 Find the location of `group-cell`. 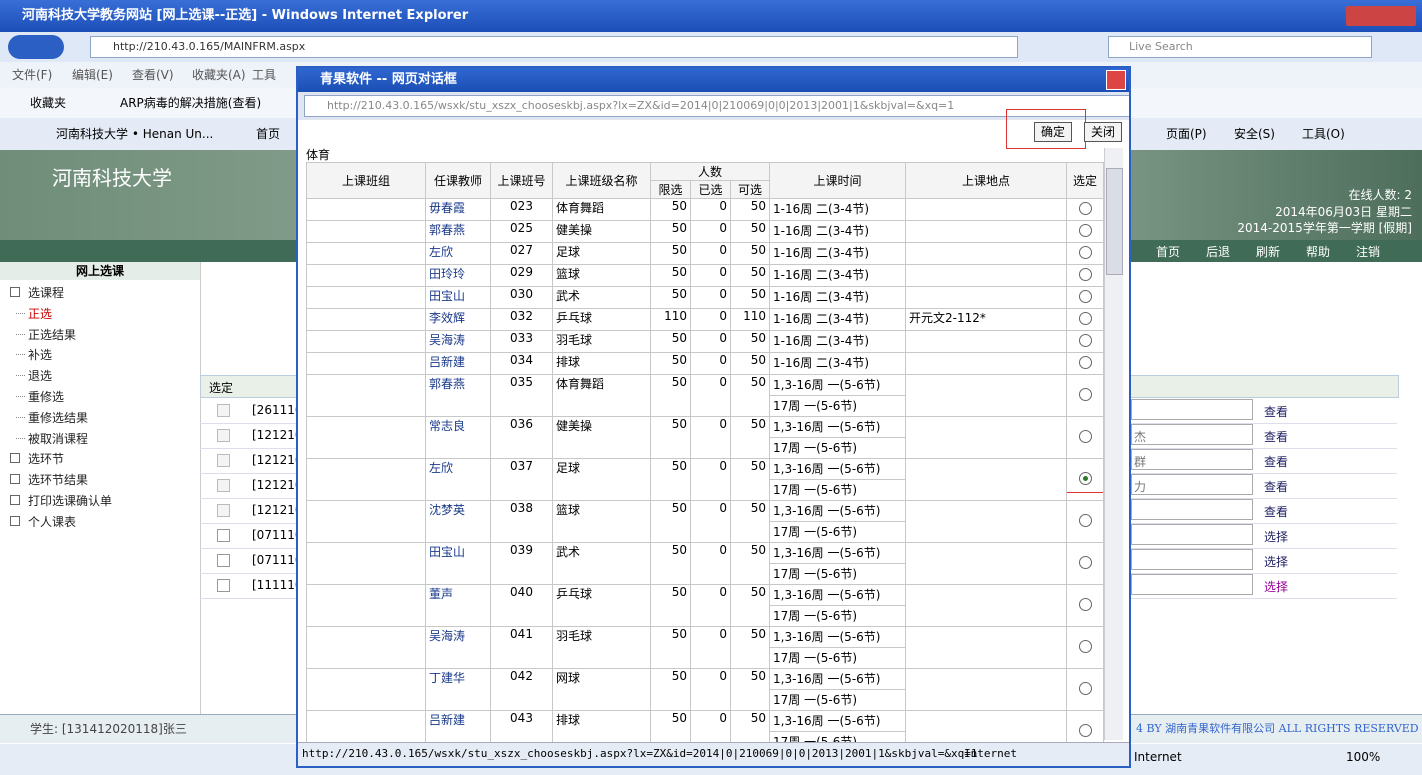

group-cell is located at coordinates (366, 689).